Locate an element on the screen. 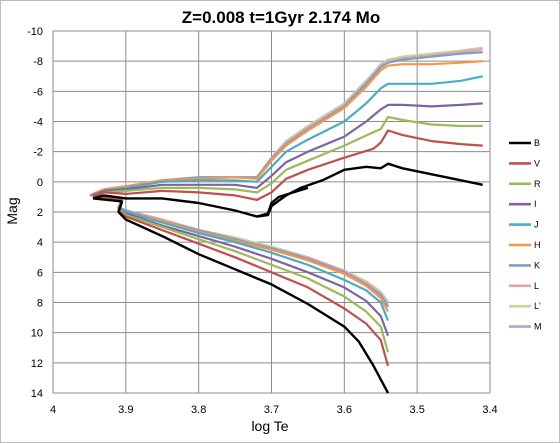  series-i-upper-line is located at coordinates (293, 147).